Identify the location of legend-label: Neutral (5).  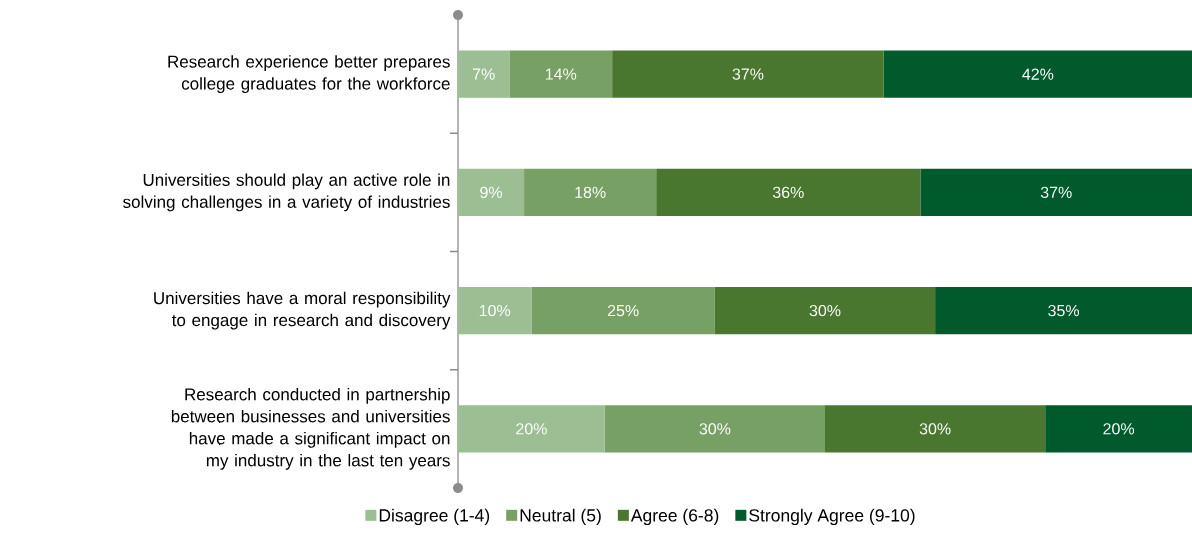
(560, 517).